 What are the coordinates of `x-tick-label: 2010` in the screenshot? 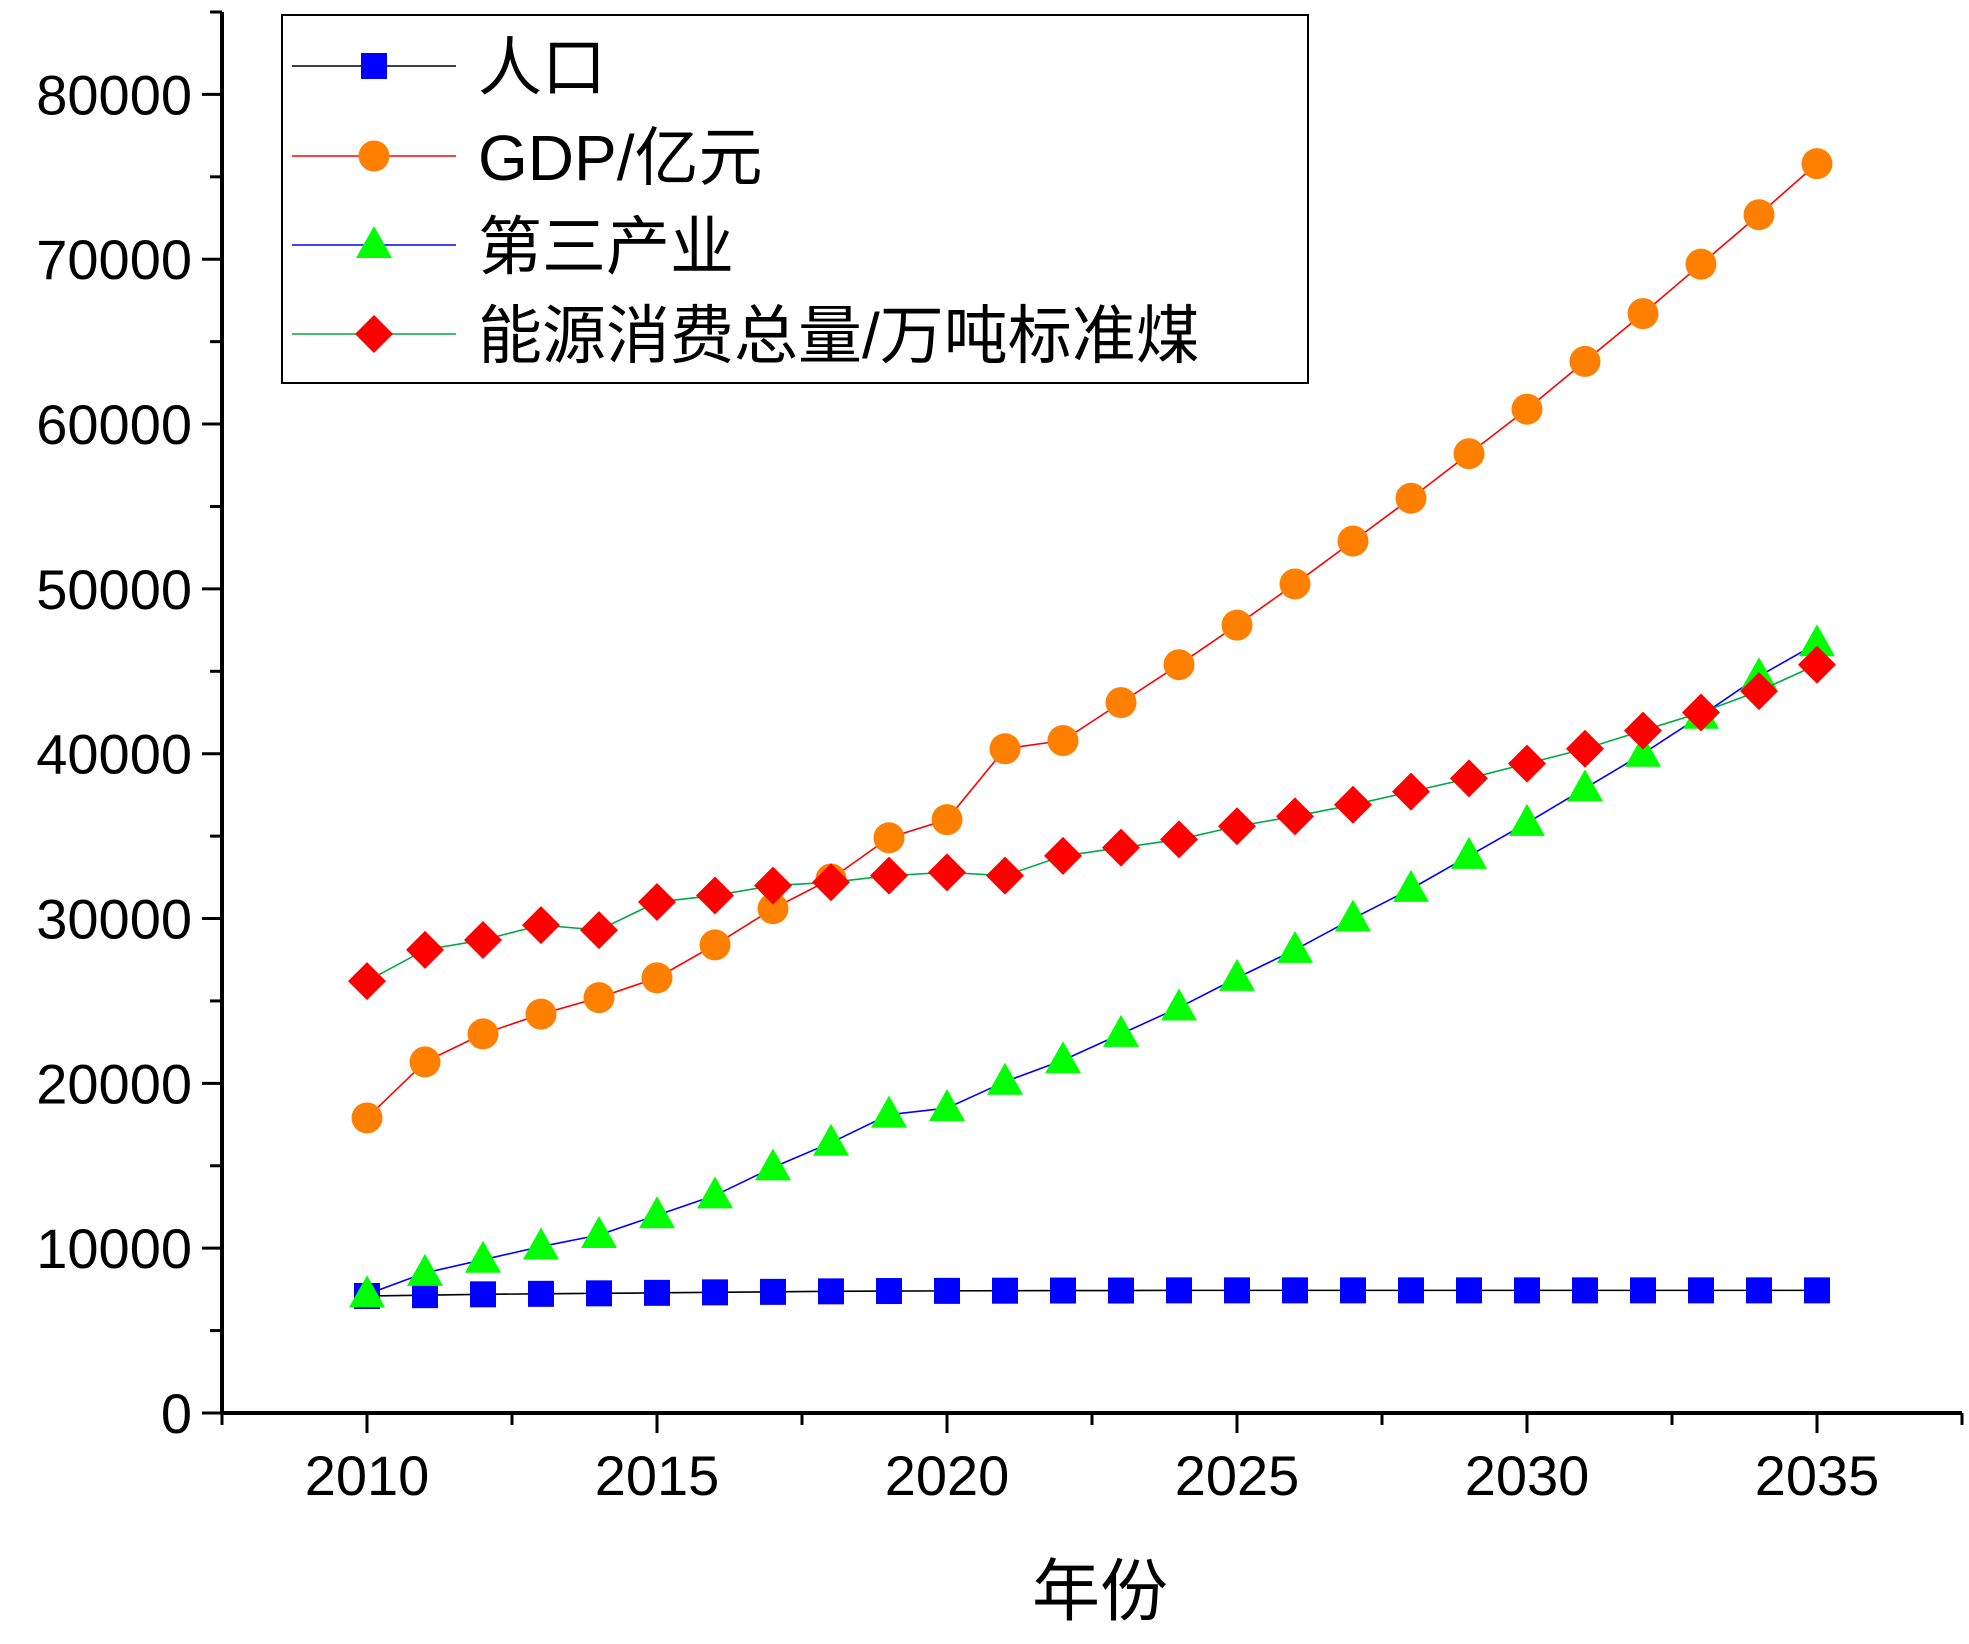 It's located at (367, 1475).